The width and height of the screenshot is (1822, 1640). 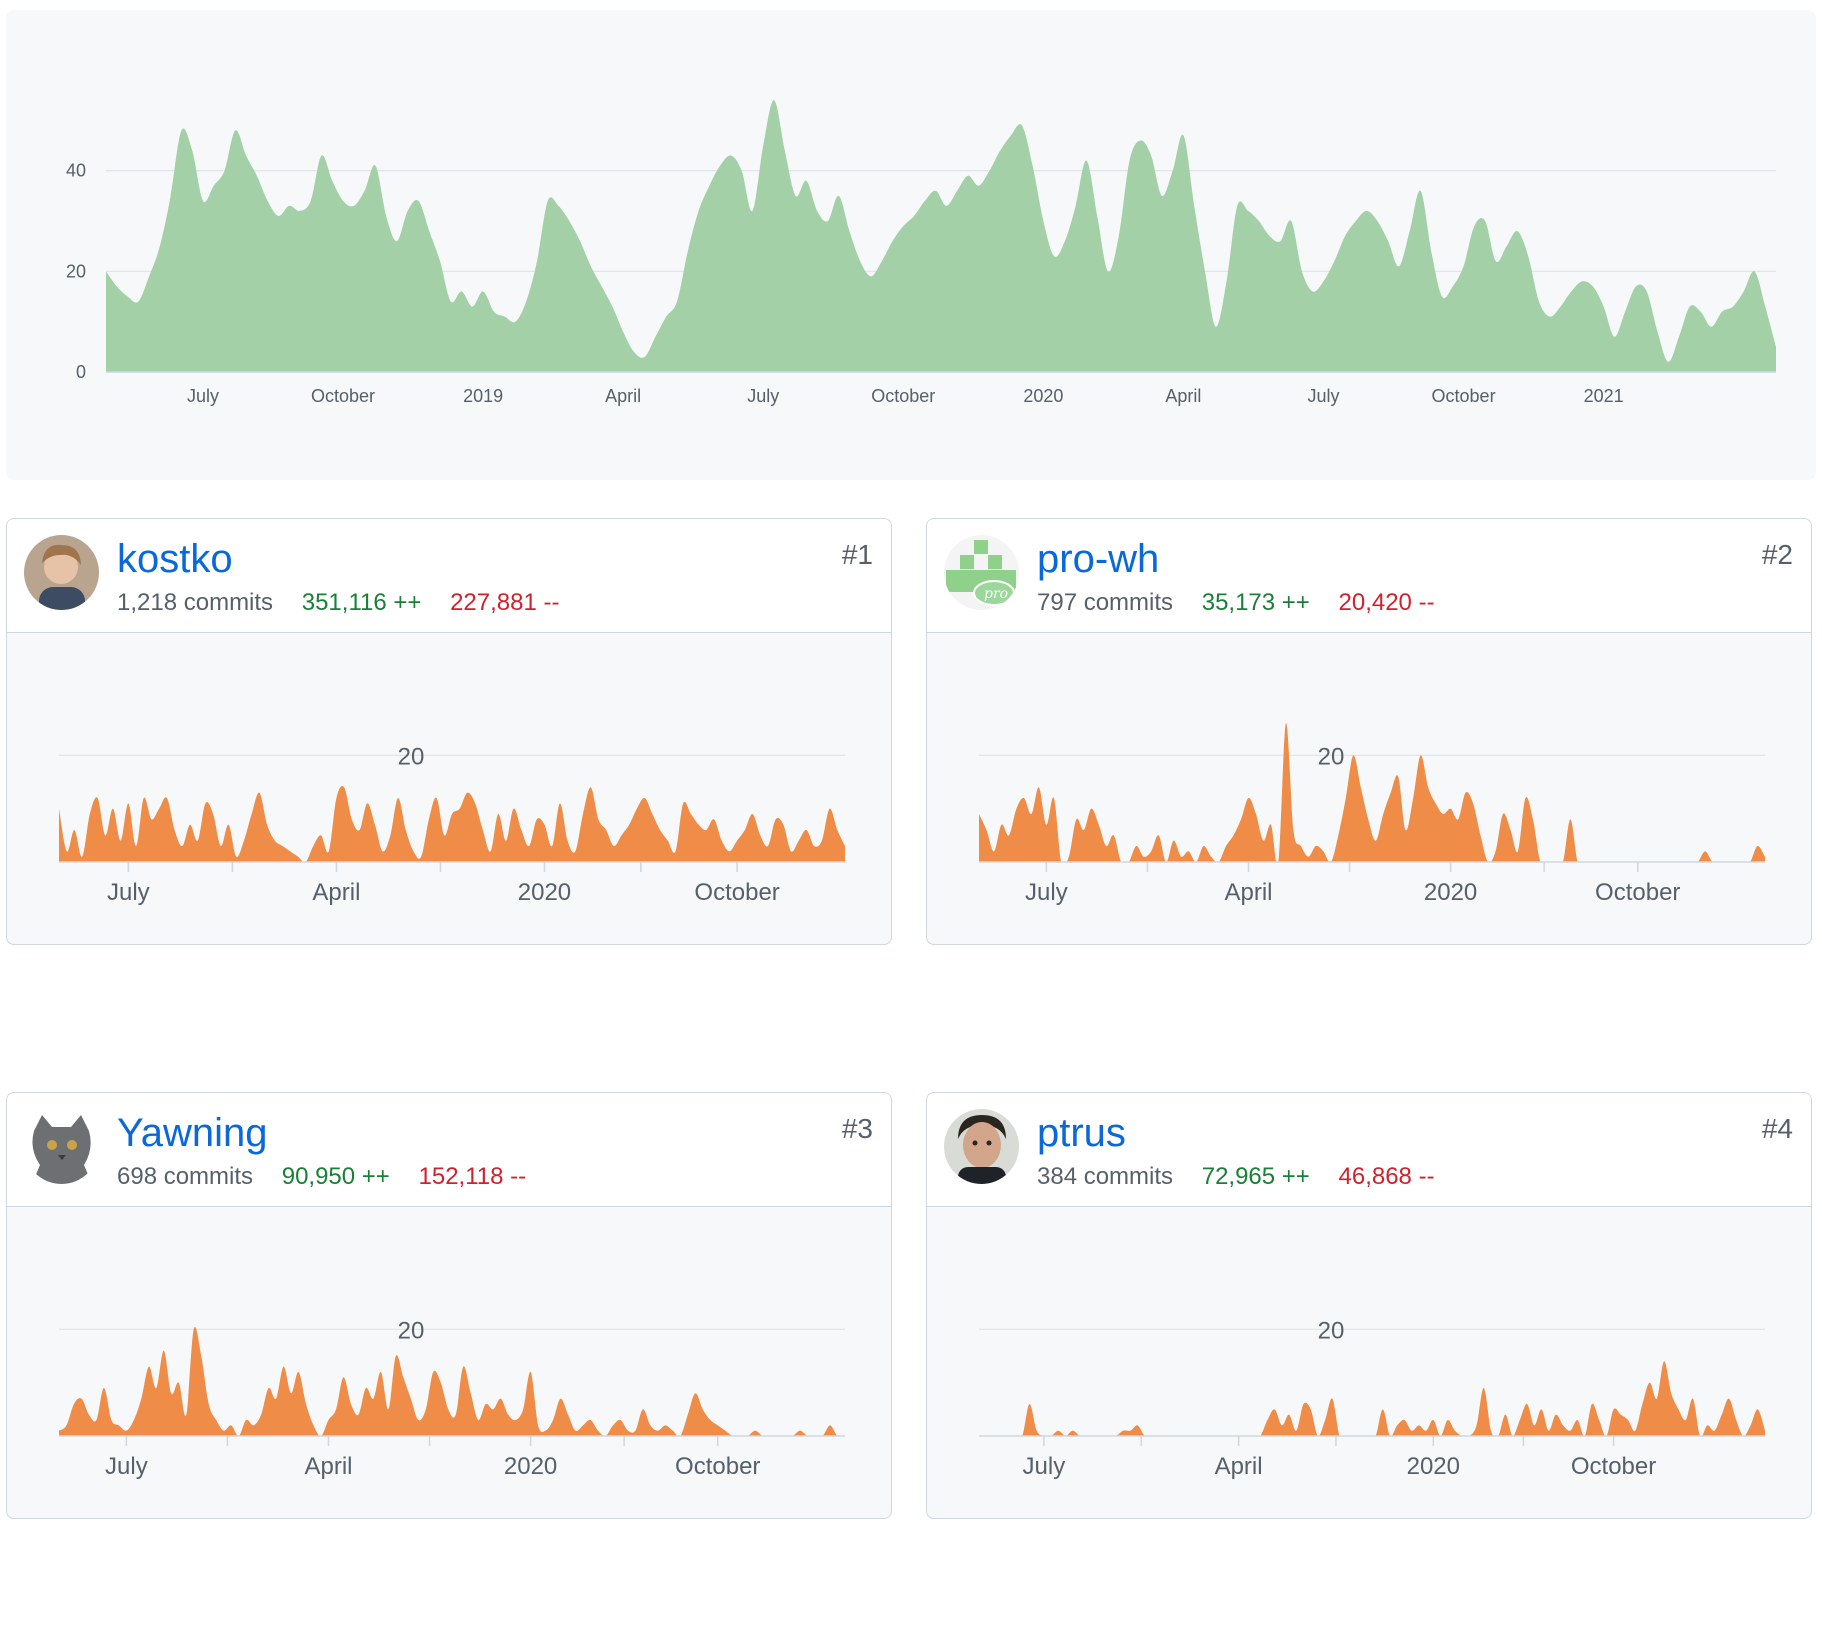 I want to click on commit-count: 384 commits, so click(x=1105, y=1176).